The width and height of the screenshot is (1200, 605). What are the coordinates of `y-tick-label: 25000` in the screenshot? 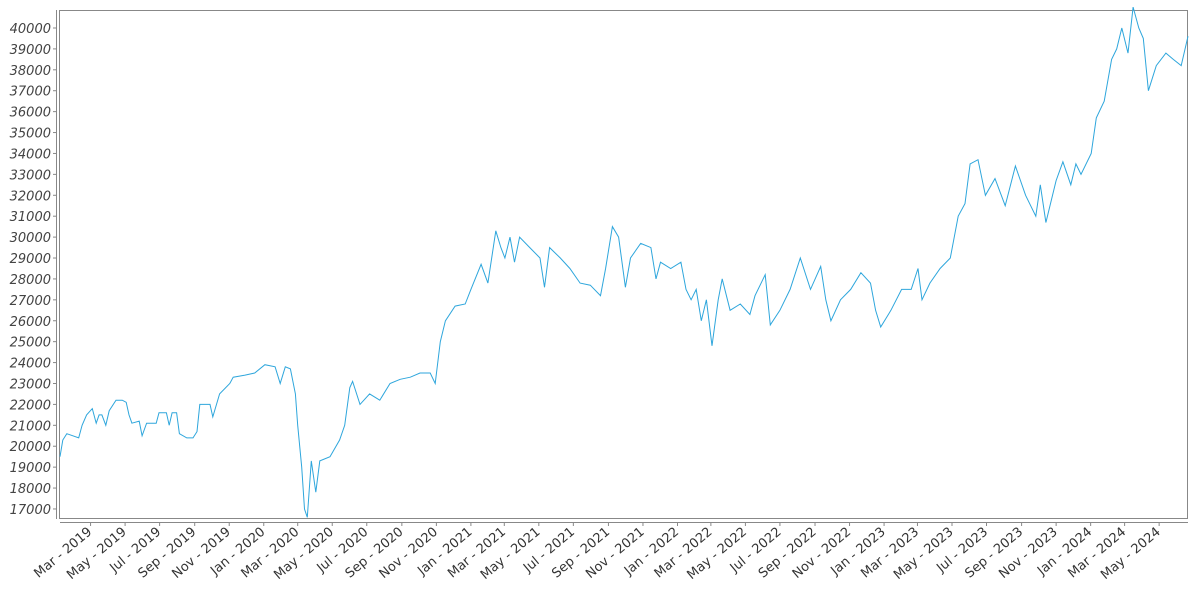 It's located at (30, 343).